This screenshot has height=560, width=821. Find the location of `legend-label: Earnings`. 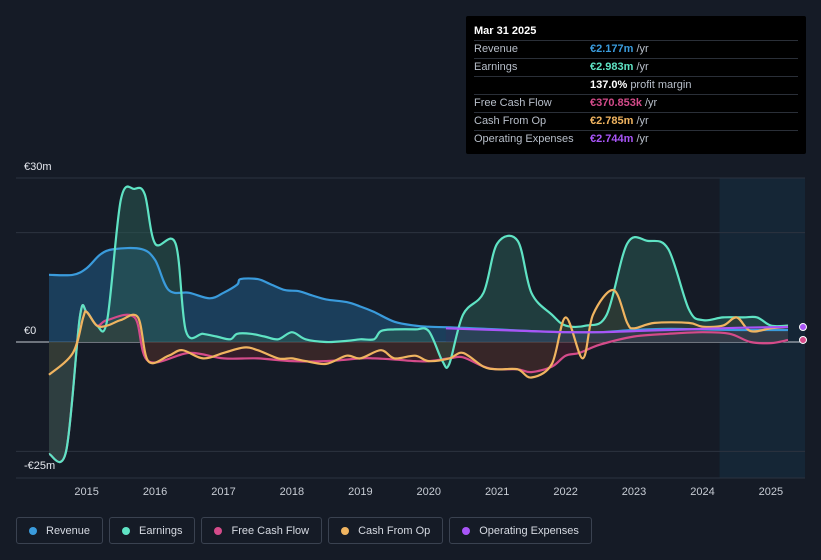

legend-label: Earnings is located at coordinates (161, 530).